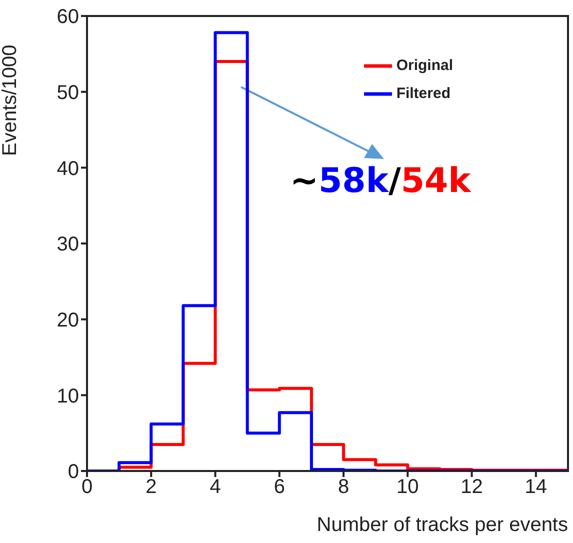  I want to click on y-tick-label: 40, so click(67, 169).